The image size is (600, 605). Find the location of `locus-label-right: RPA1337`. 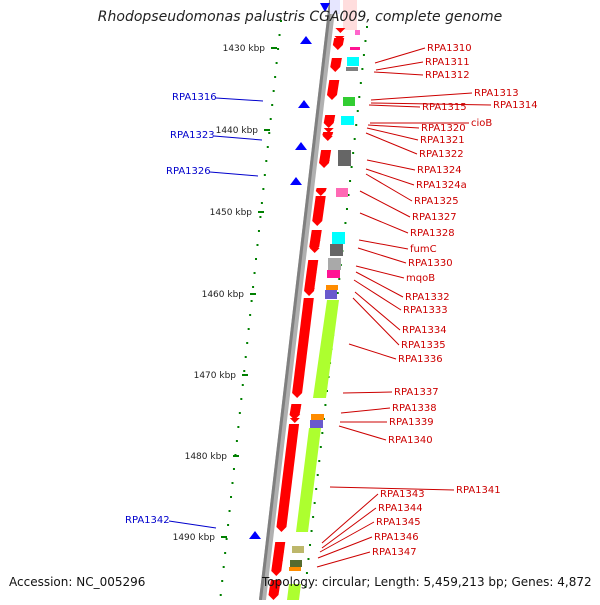

locus-label-right: RPA1337 is located at coordinates (416, 392).